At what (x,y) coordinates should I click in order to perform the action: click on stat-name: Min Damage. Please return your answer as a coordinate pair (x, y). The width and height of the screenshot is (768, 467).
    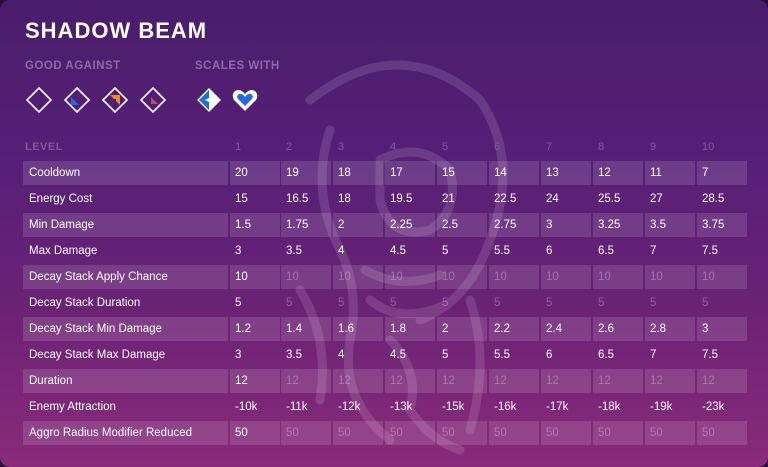
    Looking at the image, I should click on (125, 225).